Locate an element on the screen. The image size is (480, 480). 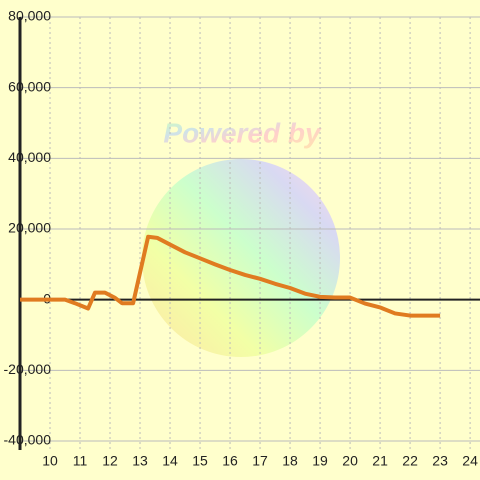
x-tick-label: 15 is located at coordinates (200, 461).